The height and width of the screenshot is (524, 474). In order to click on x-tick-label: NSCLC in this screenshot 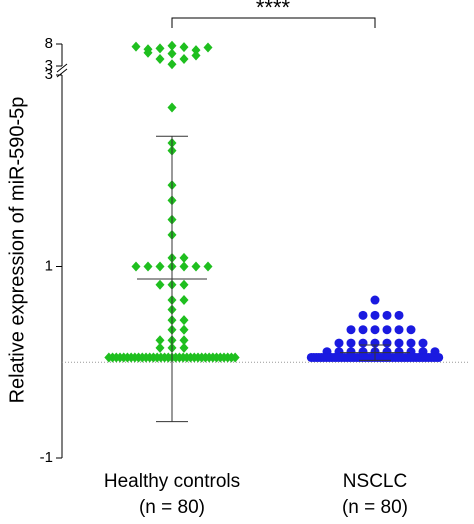, I will do `click(375, 481)`.